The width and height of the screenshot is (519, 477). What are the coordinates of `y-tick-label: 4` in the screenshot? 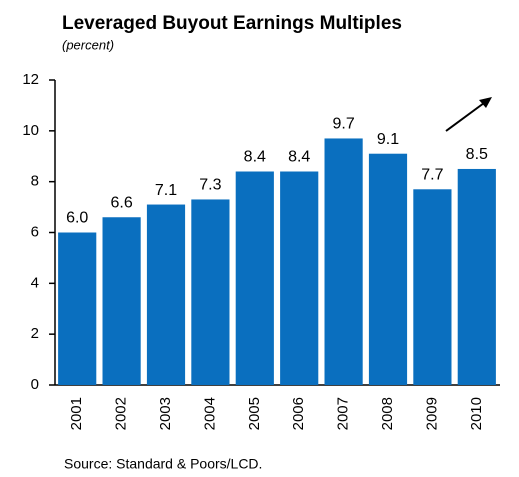 It's located at (35, 282).